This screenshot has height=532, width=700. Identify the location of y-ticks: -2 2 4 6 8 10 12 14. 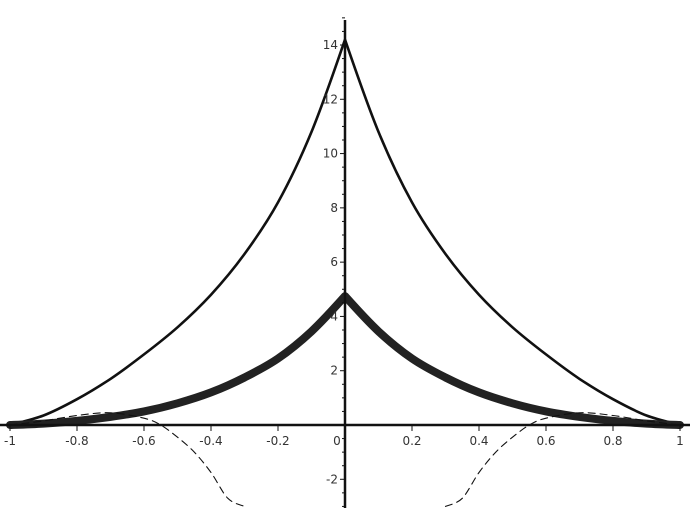
(334, 262).